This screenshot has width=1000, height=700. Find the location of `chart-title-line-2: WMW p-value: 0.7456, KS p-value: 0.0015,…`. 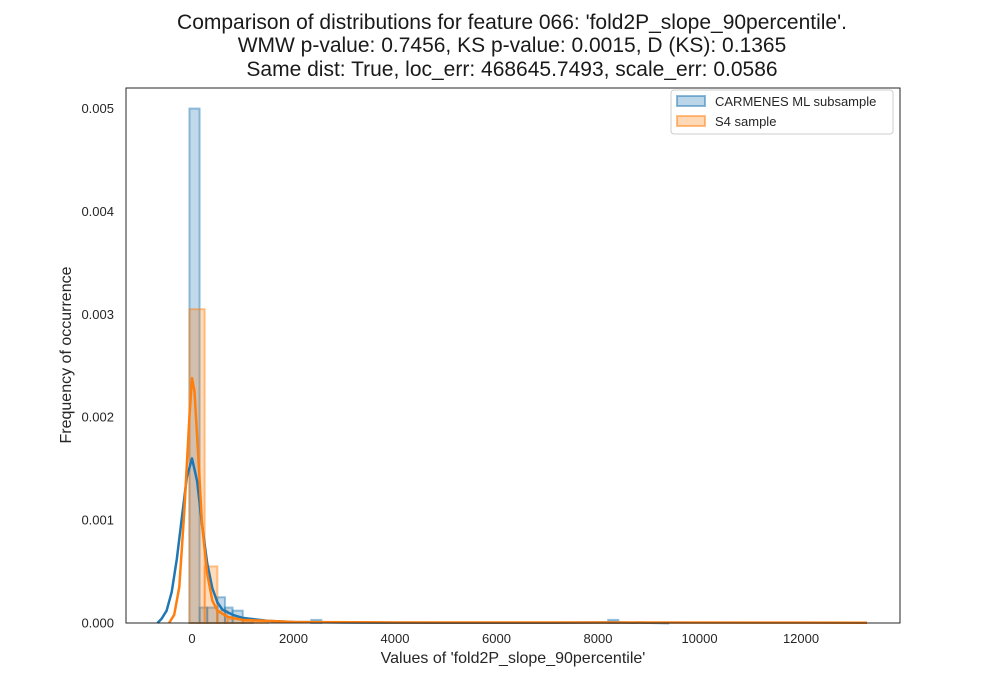

chart-title-line-2: WMW p-value: 0.7456, KS p-value: 0.0015,… is located at coordinates (512, 45).